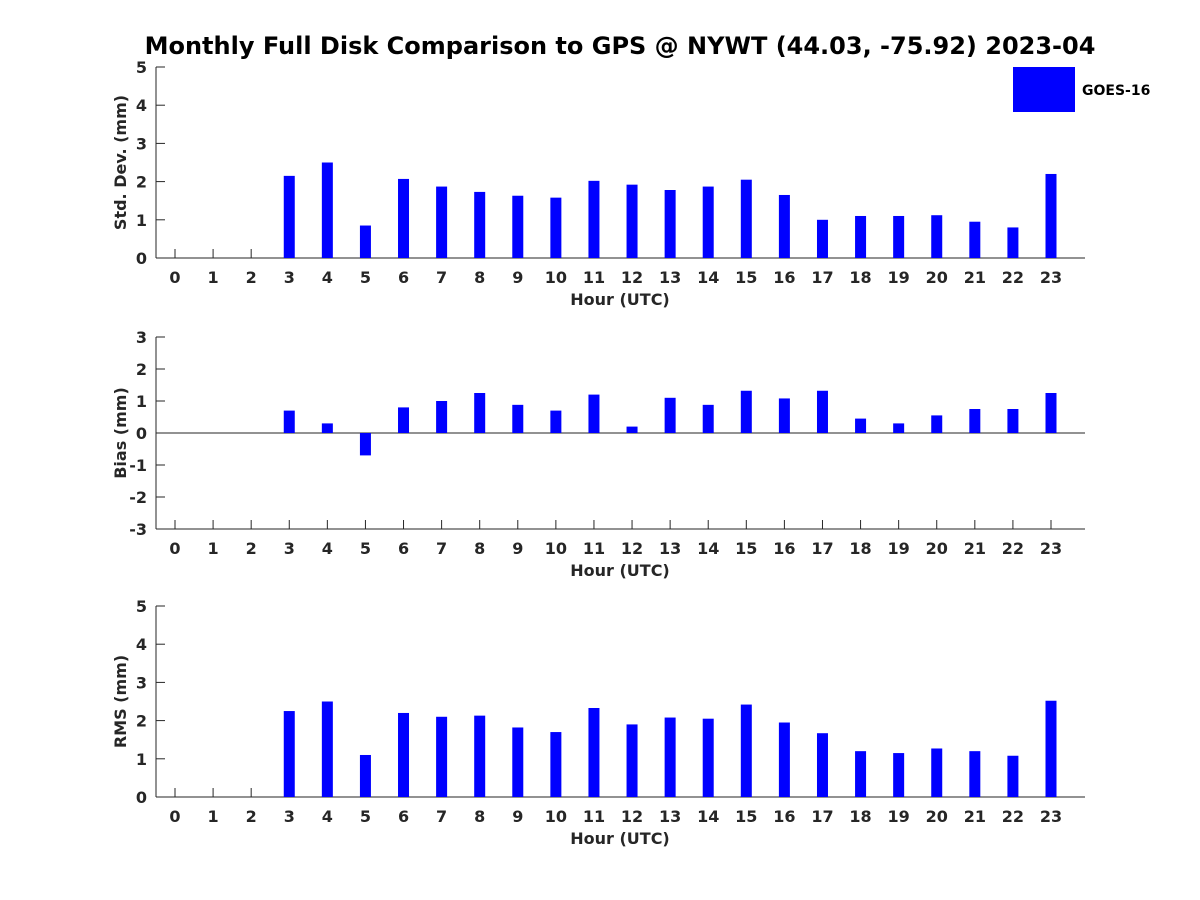  I want to click on y-axis-label: Std. Dev. (mm), so click(120, 162).